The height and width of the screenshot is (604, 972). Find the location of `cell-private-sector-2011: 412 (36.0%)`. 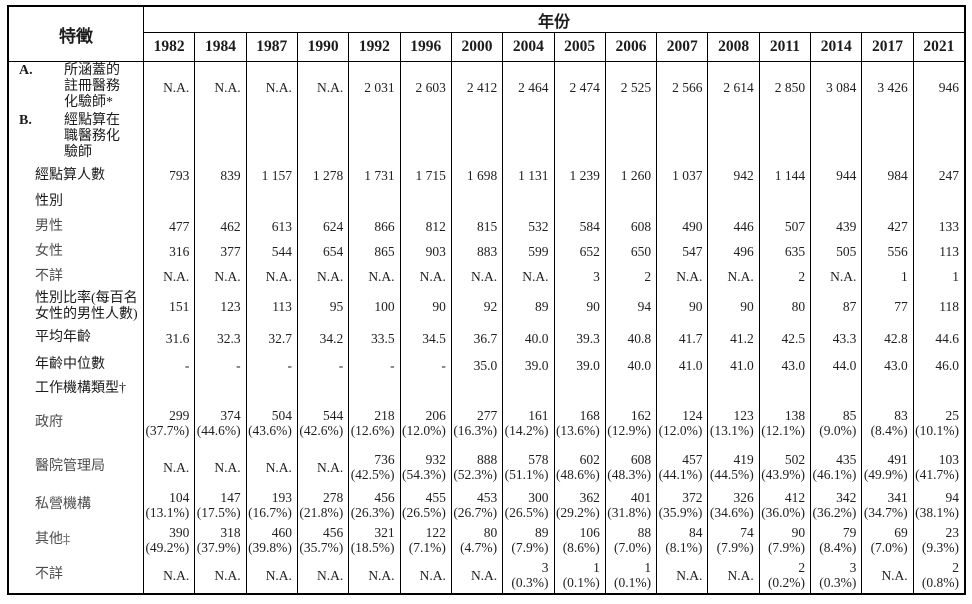

cell-private-sector-2011: 412 (36.0%) is located at coordinates (784, 504).